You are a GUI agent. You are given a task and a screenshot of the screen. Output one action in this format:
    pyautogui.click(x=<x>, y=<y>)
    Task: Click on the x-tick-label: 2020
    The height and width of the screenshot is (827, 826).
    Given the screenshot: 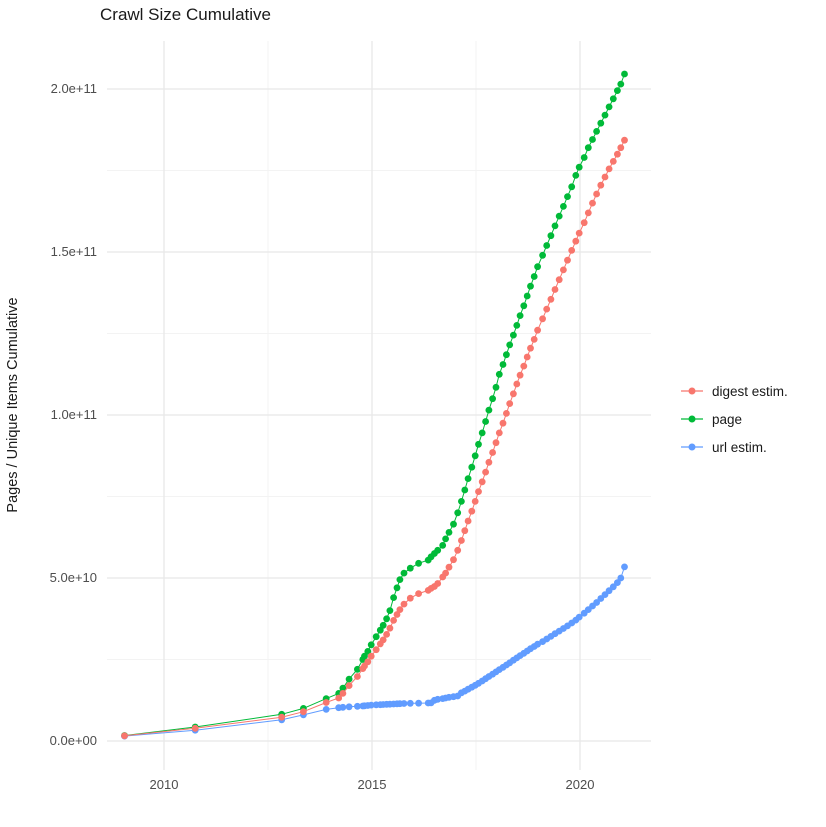 What is the action you would take?
    pyautogui.click(x=580, y=784)
    